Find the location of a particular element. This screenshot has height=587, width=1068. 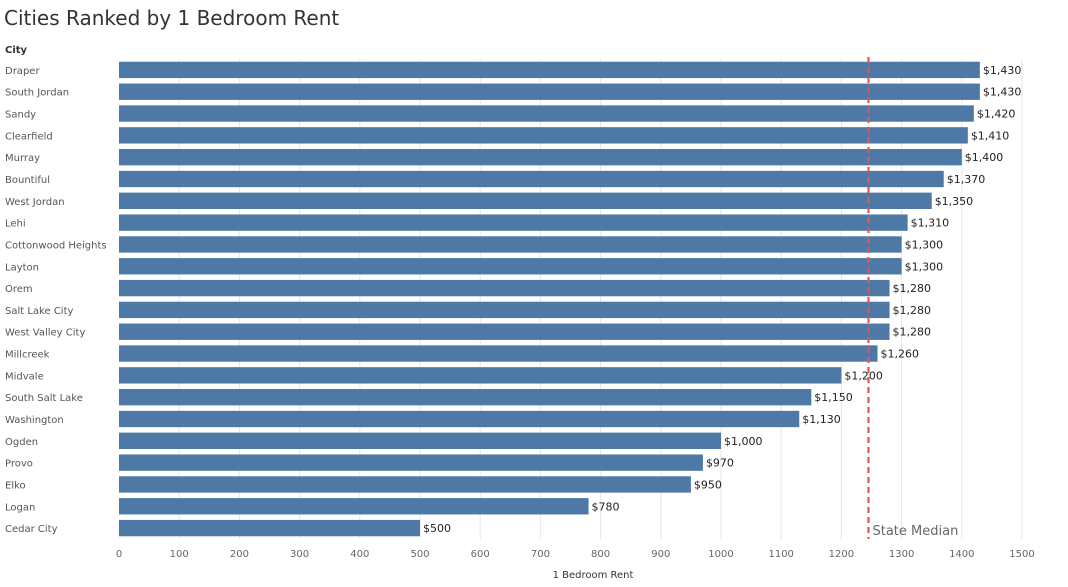

x-tick-label: 300 is located at coordinates (299, 554).